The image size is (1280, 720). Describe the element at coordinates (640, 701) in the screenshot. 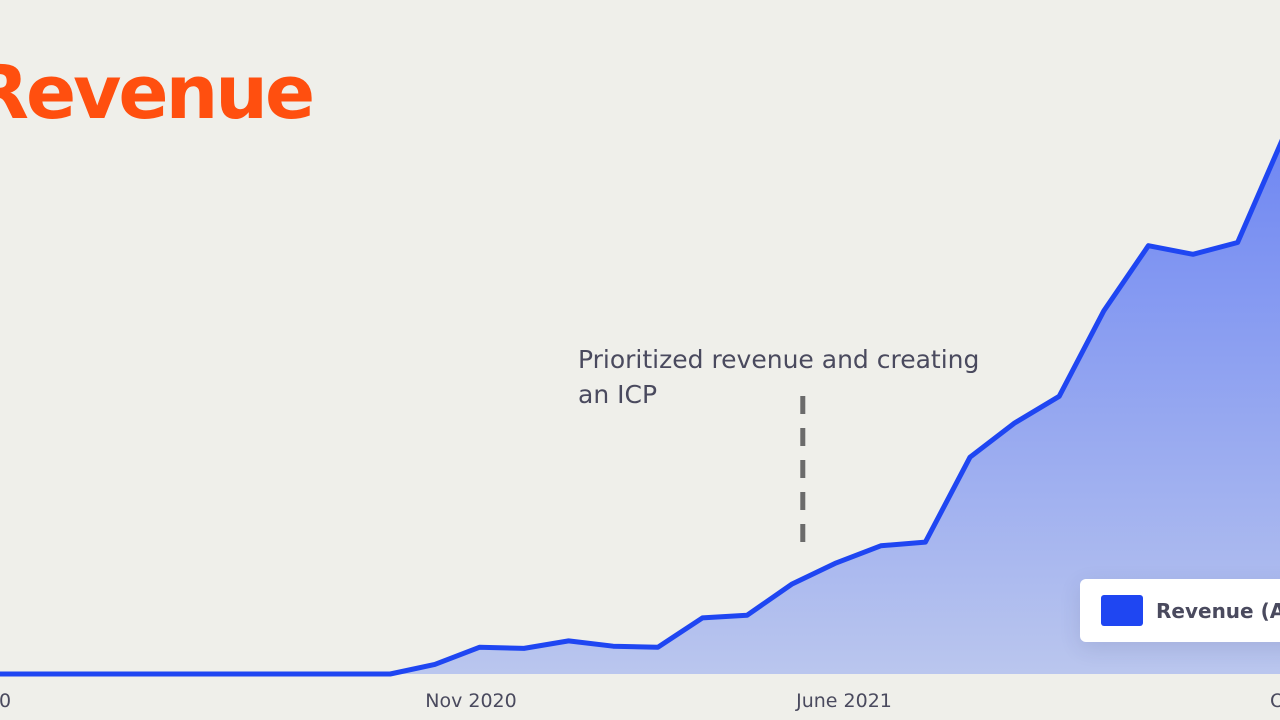

I see `x-axis: 0 Nov 2020 June 2021 O` at that location.